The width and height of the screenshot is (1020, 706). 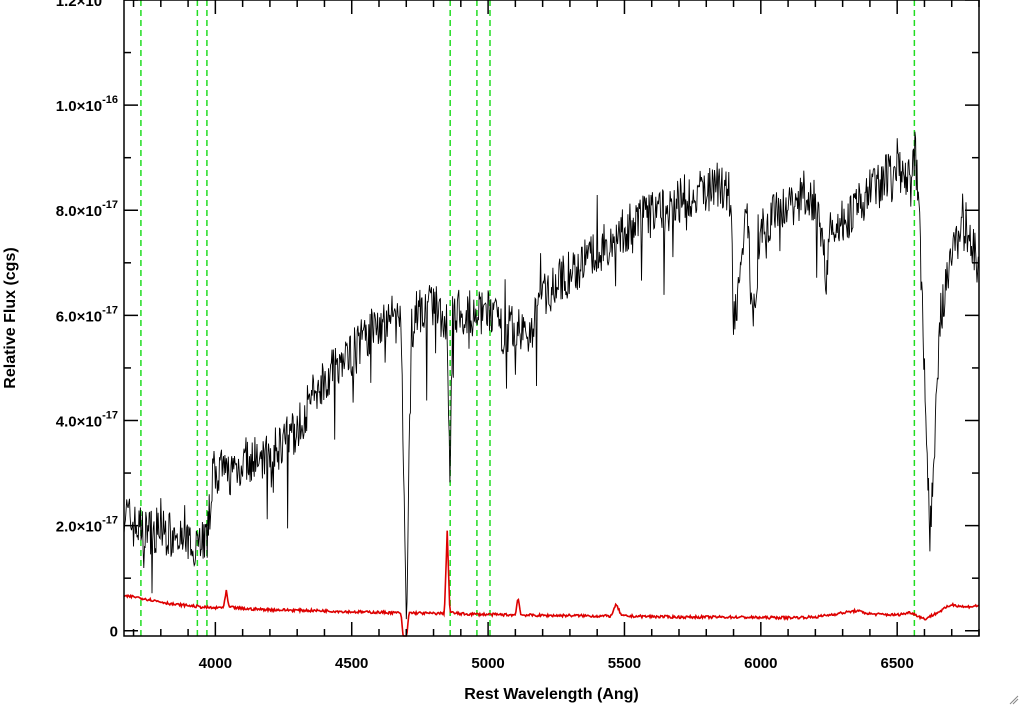 What do you see at coordinates (87, 525) in the screenshot?
I see `y-tick-label: 2.0×10⁻¹⁷` at bounding box center [87, 525].